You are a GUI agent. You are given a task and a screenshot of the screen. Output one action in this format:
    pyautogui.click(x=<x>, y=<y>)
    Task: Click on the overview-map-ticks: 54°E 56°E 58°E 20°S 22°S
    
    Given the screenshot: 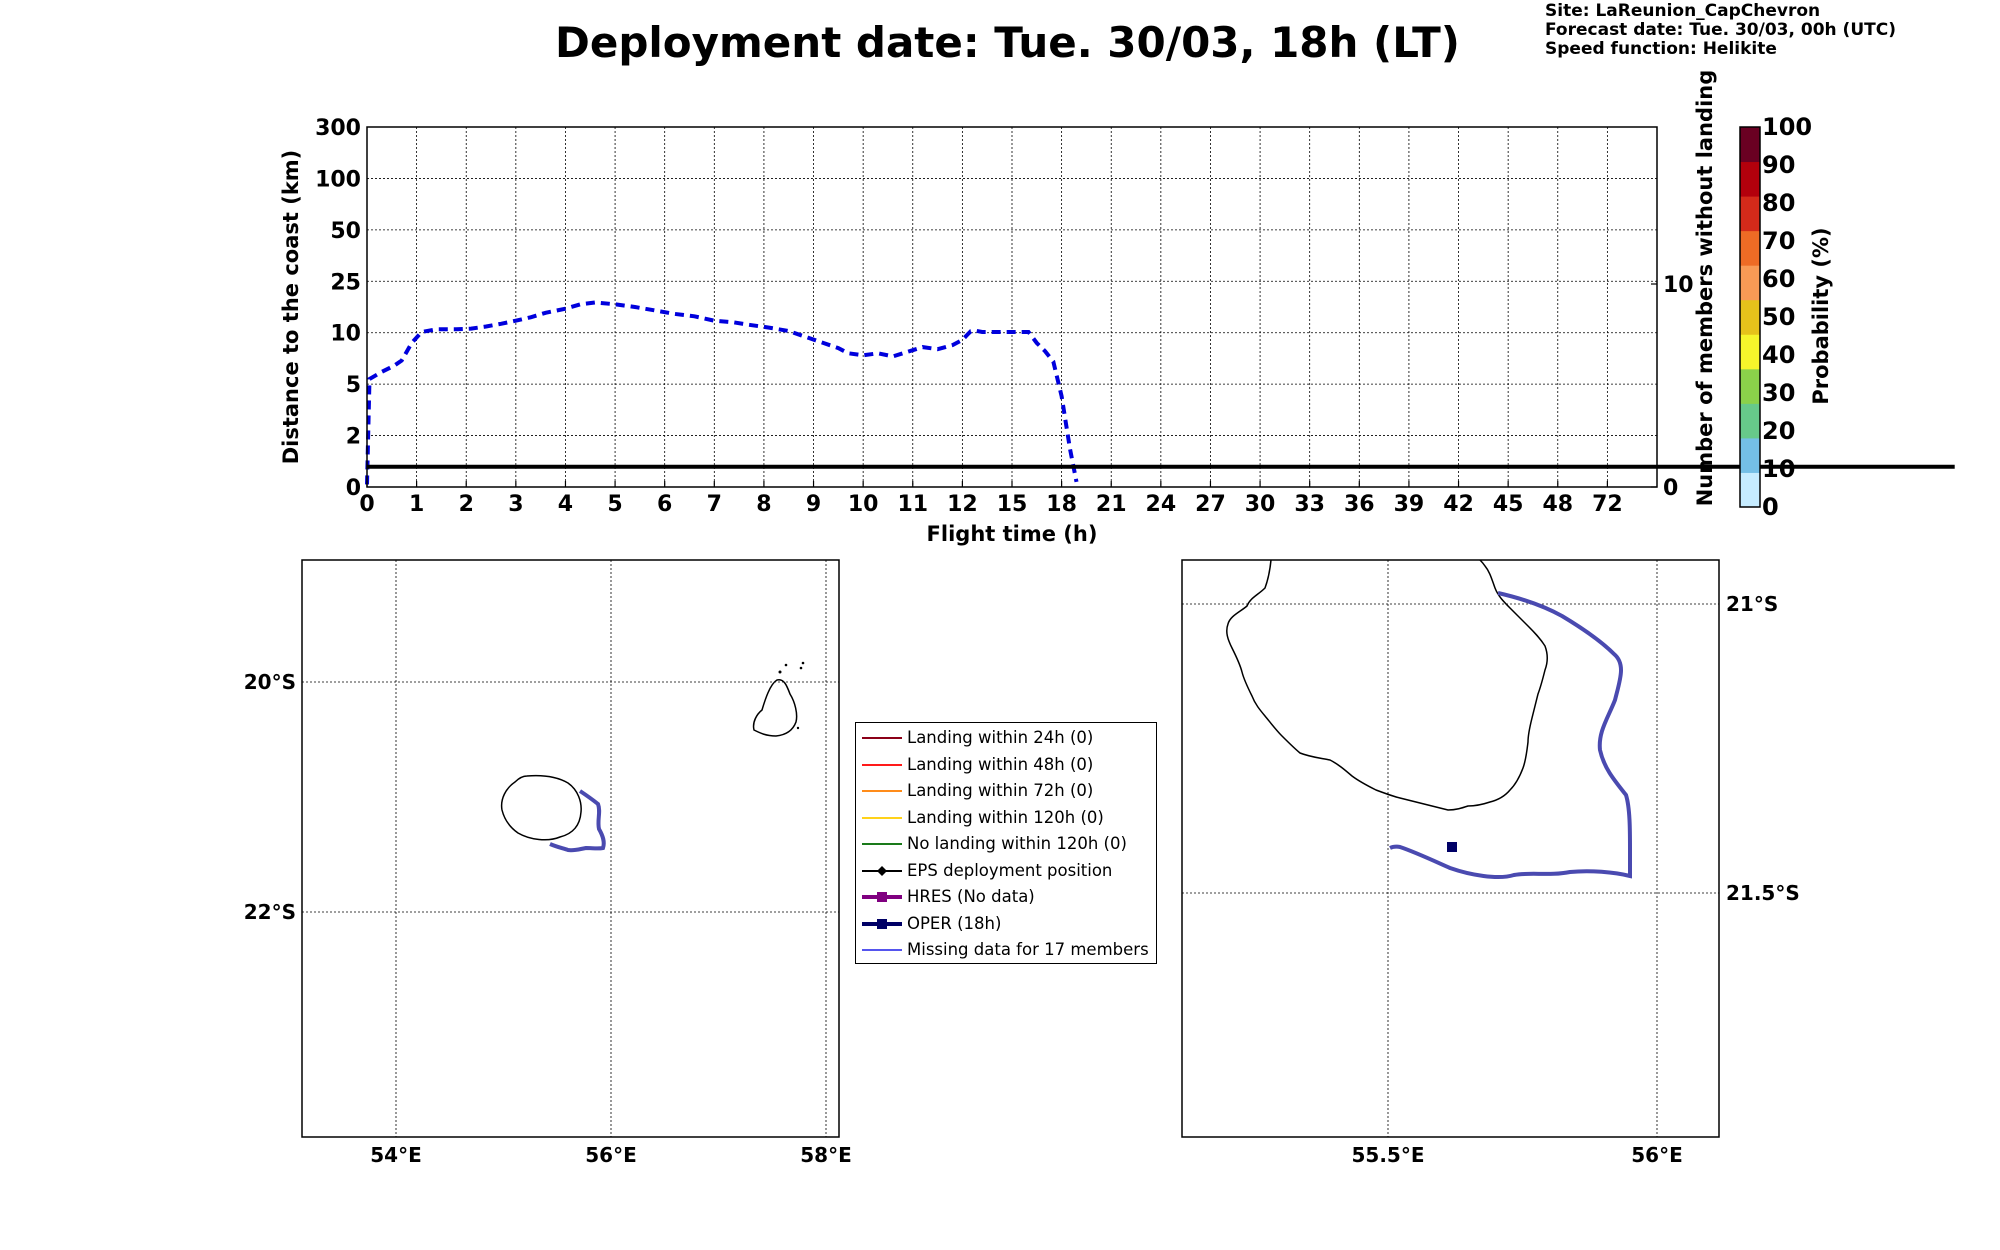 What is the action you would take?
    pyautogui.click(x=548, y=918)
    